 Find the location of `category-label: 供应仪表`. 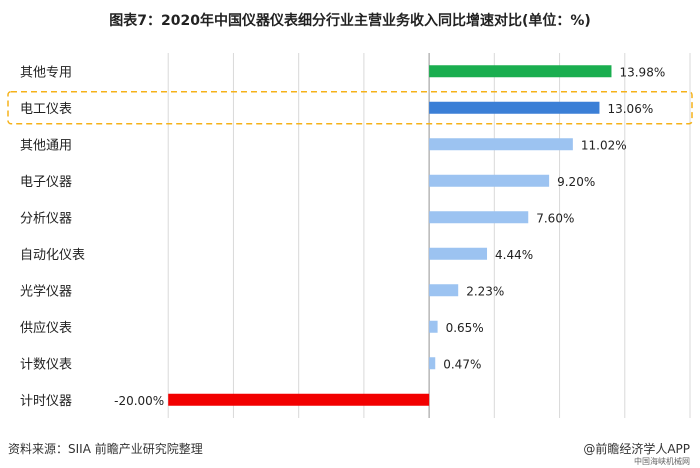

category-label: 供应仪表 is located at coordinates (46, 328).